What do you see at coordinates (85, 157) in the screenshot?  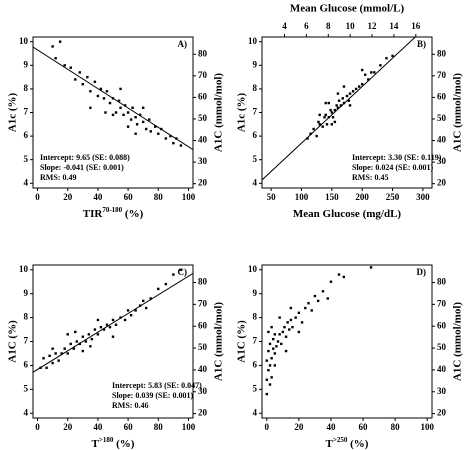 I see `annotation: Intercept: 9.65 (SE: 0.088)` at bounding box center [85, 157].